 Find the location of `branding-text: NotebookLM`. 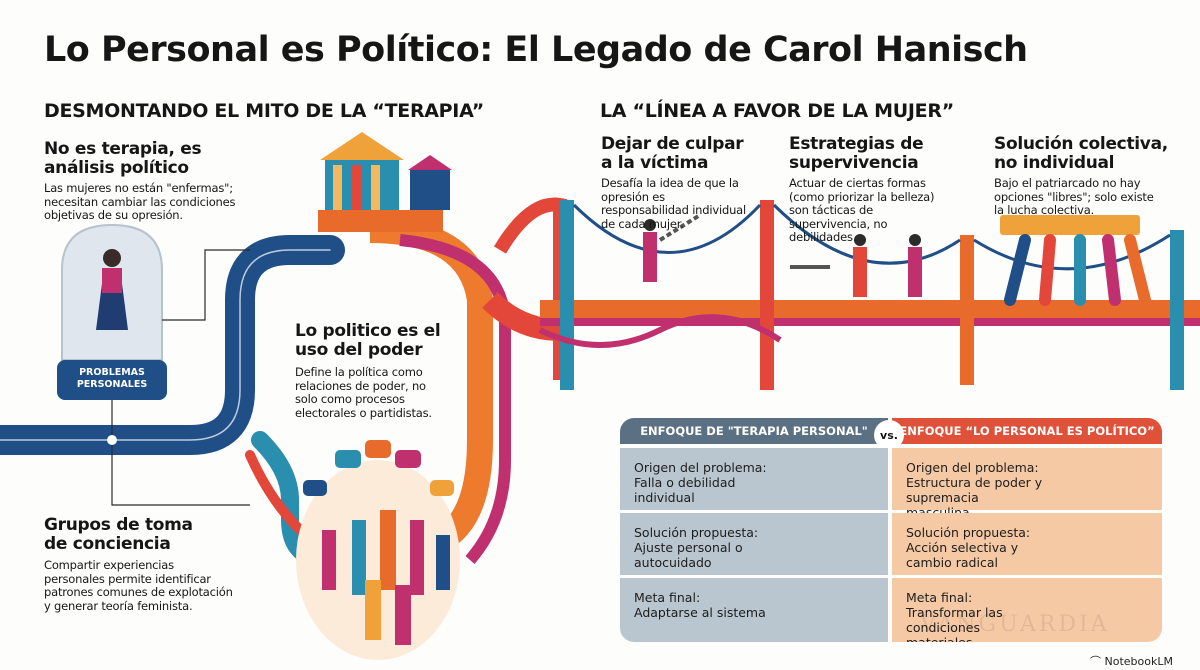

branding-text: NotebookLM is located at coordinates (1138, 661).